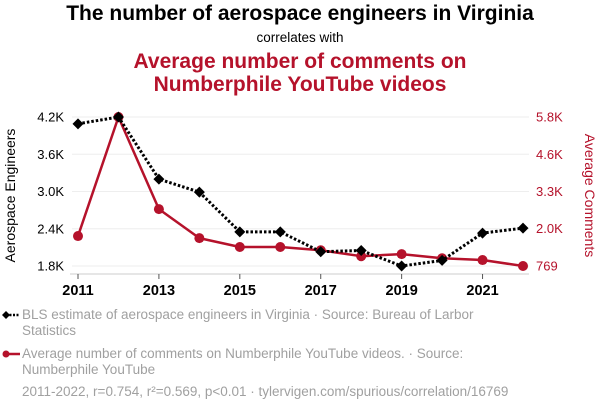 Image resolution: width=600 pixels, height=414 pixels. What do you see at coordinates (300, 37) in the screenshot?
I see `chart-subtitle: correlates with` at bounding box center [300, 37].